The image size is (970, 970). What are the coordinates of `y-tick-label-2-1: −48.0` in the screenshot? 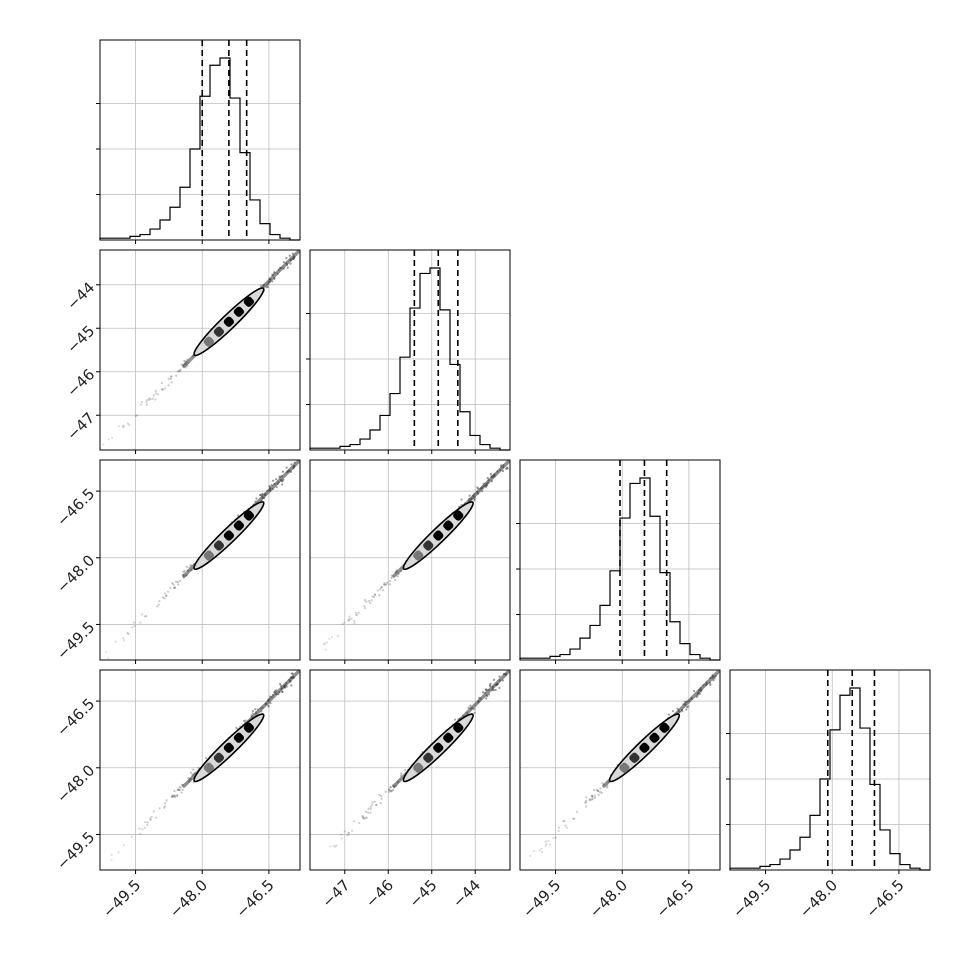 It's located at (75, 573).